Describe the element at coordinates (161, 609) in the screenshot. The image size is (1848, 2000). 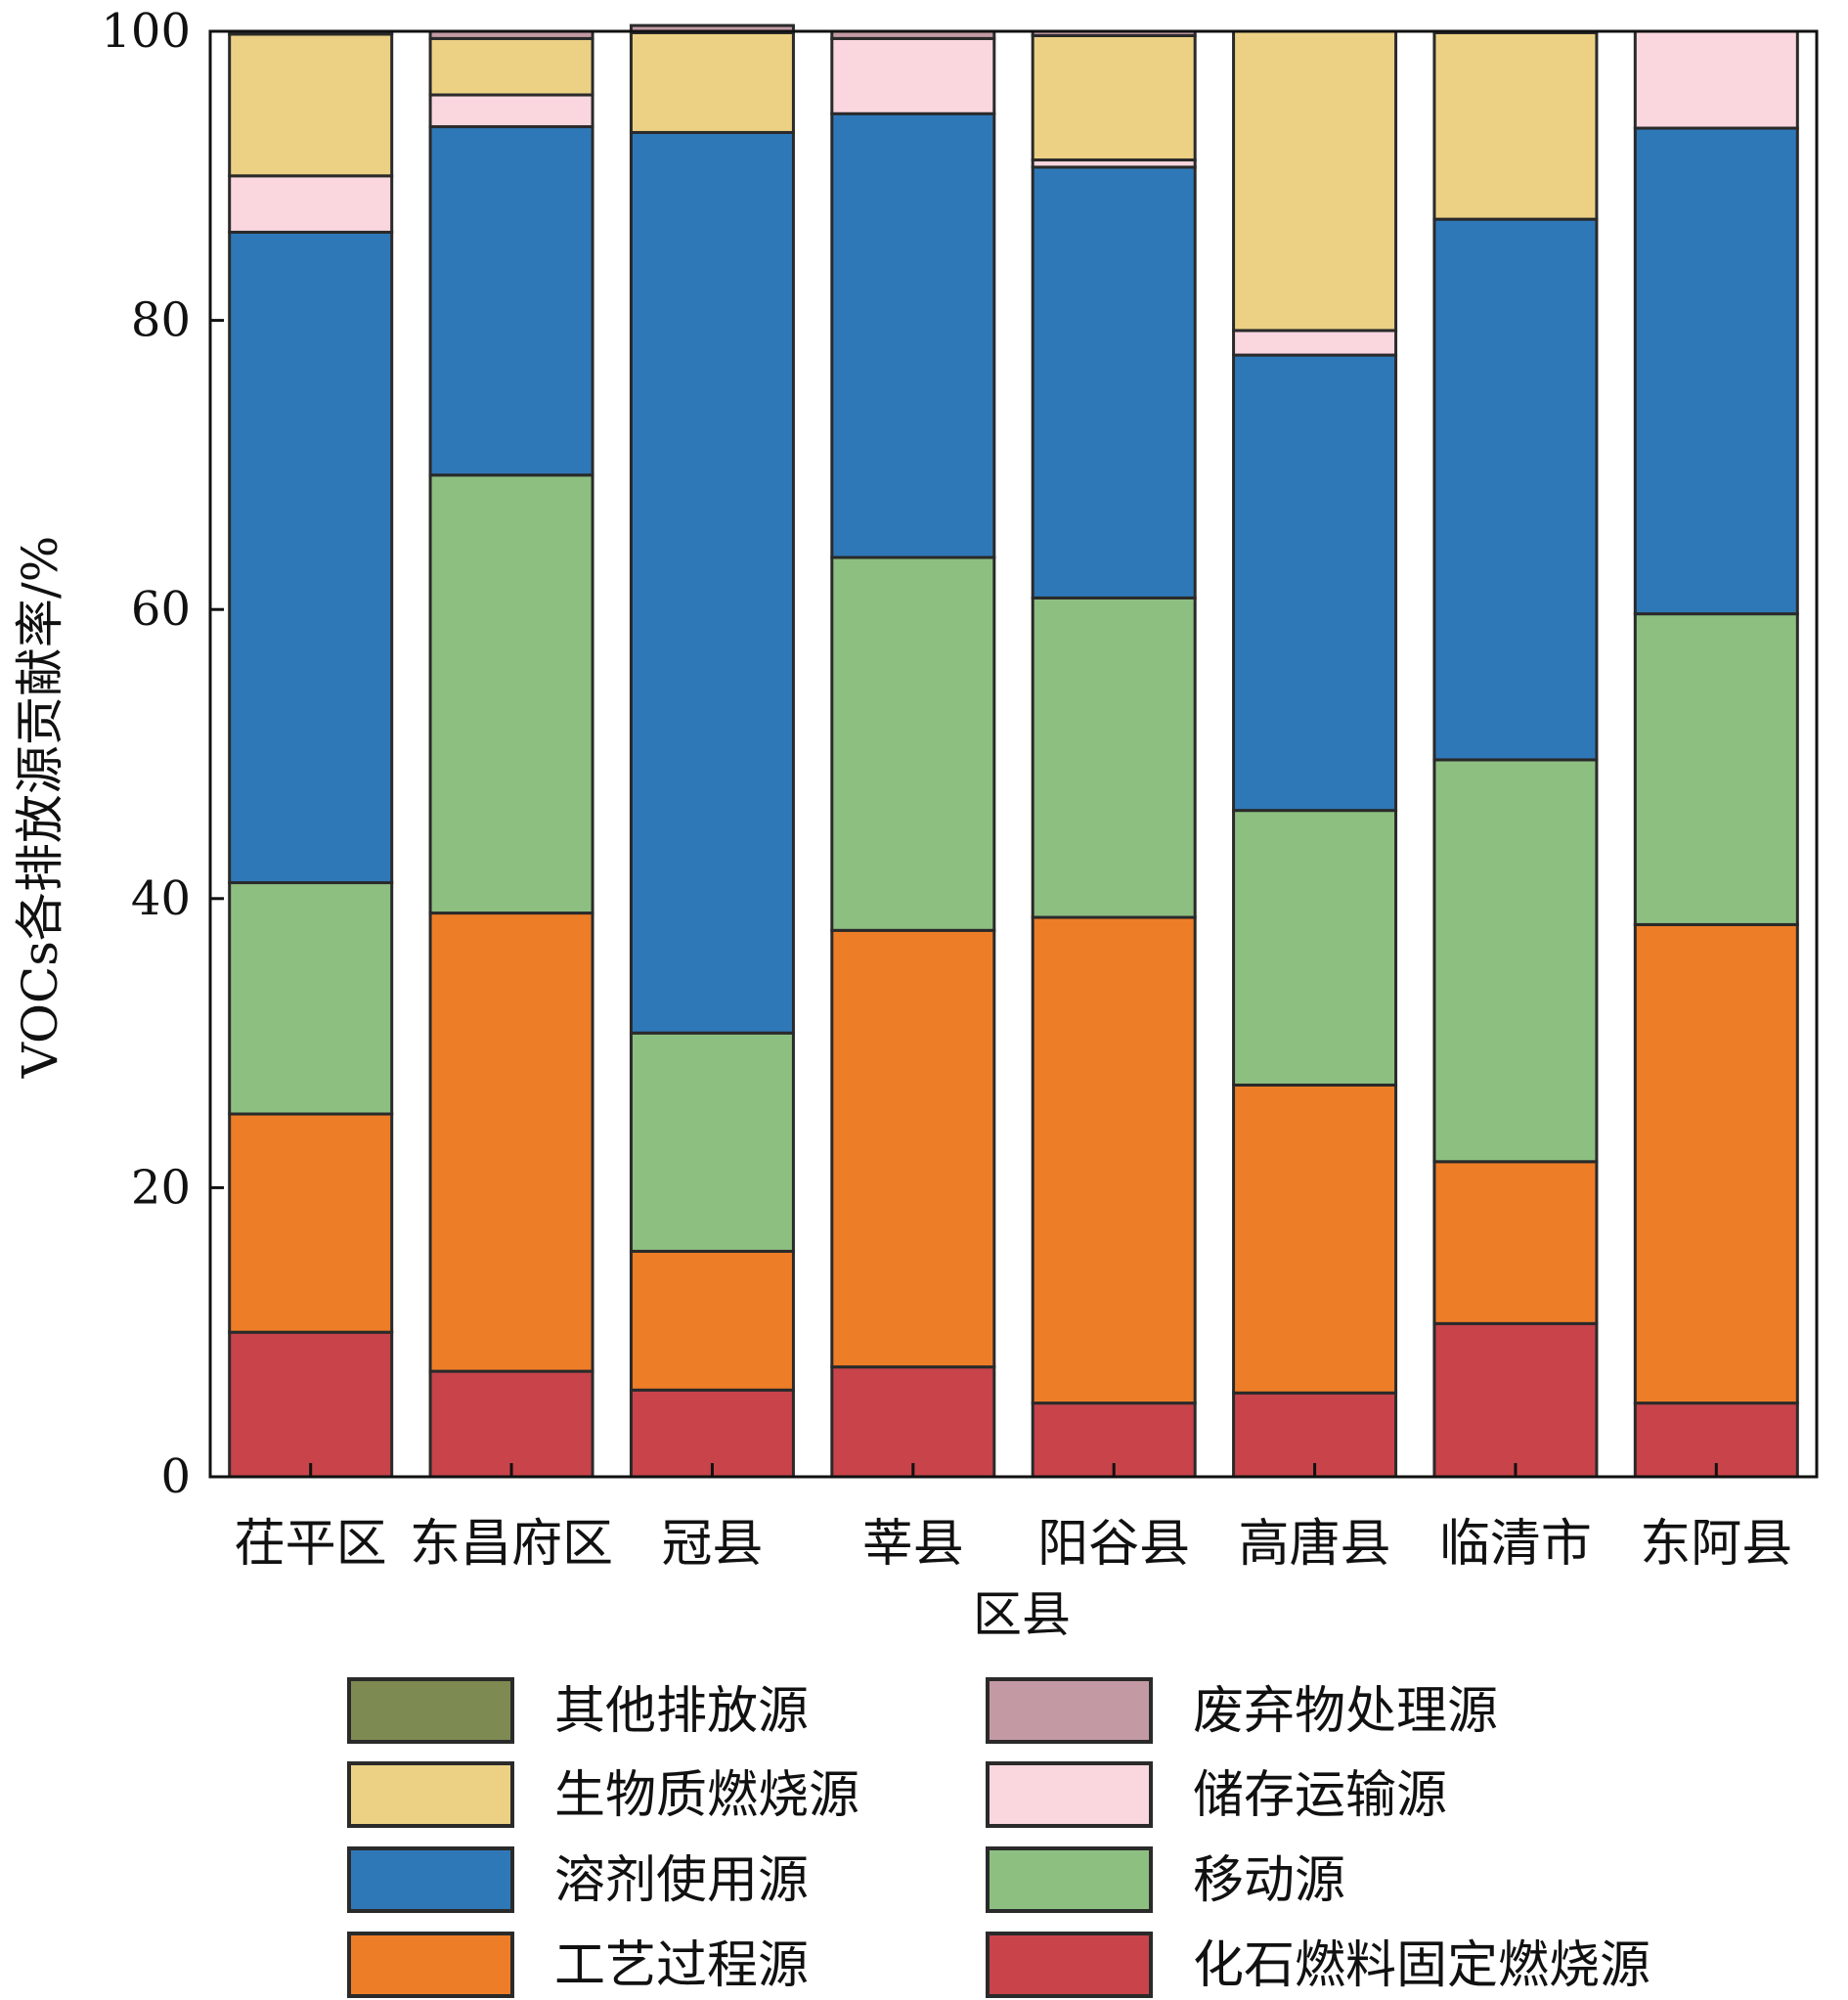
I see `y-tick-label: 60` at that location.